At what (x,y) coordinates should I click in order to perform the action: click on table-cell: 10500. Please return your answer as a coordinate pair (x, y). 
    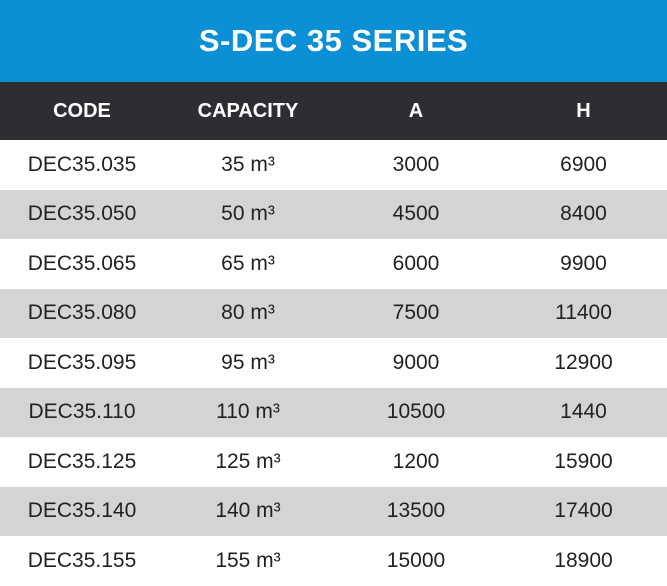
    Looking at the image, I should click on (416, 412).